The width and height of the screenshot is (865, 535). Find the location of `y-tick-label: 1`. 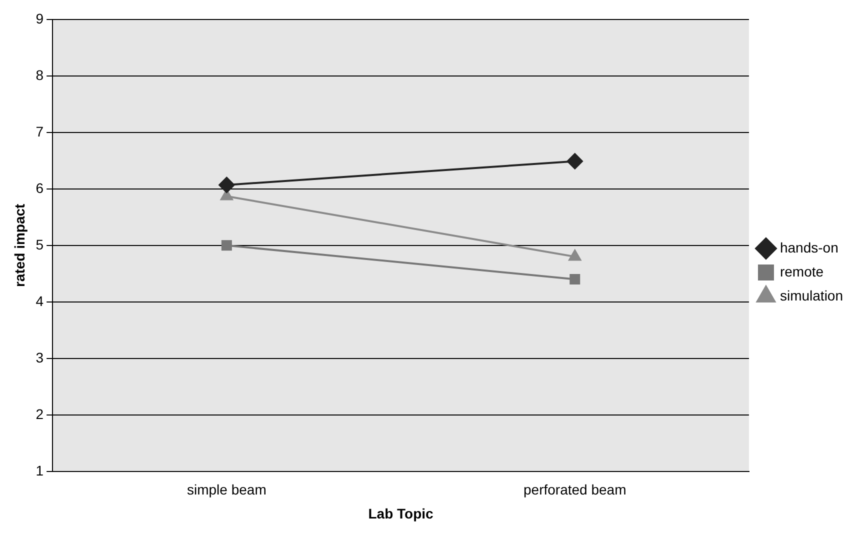

y-tick-label: 1 is located at coordinates (40, 470).